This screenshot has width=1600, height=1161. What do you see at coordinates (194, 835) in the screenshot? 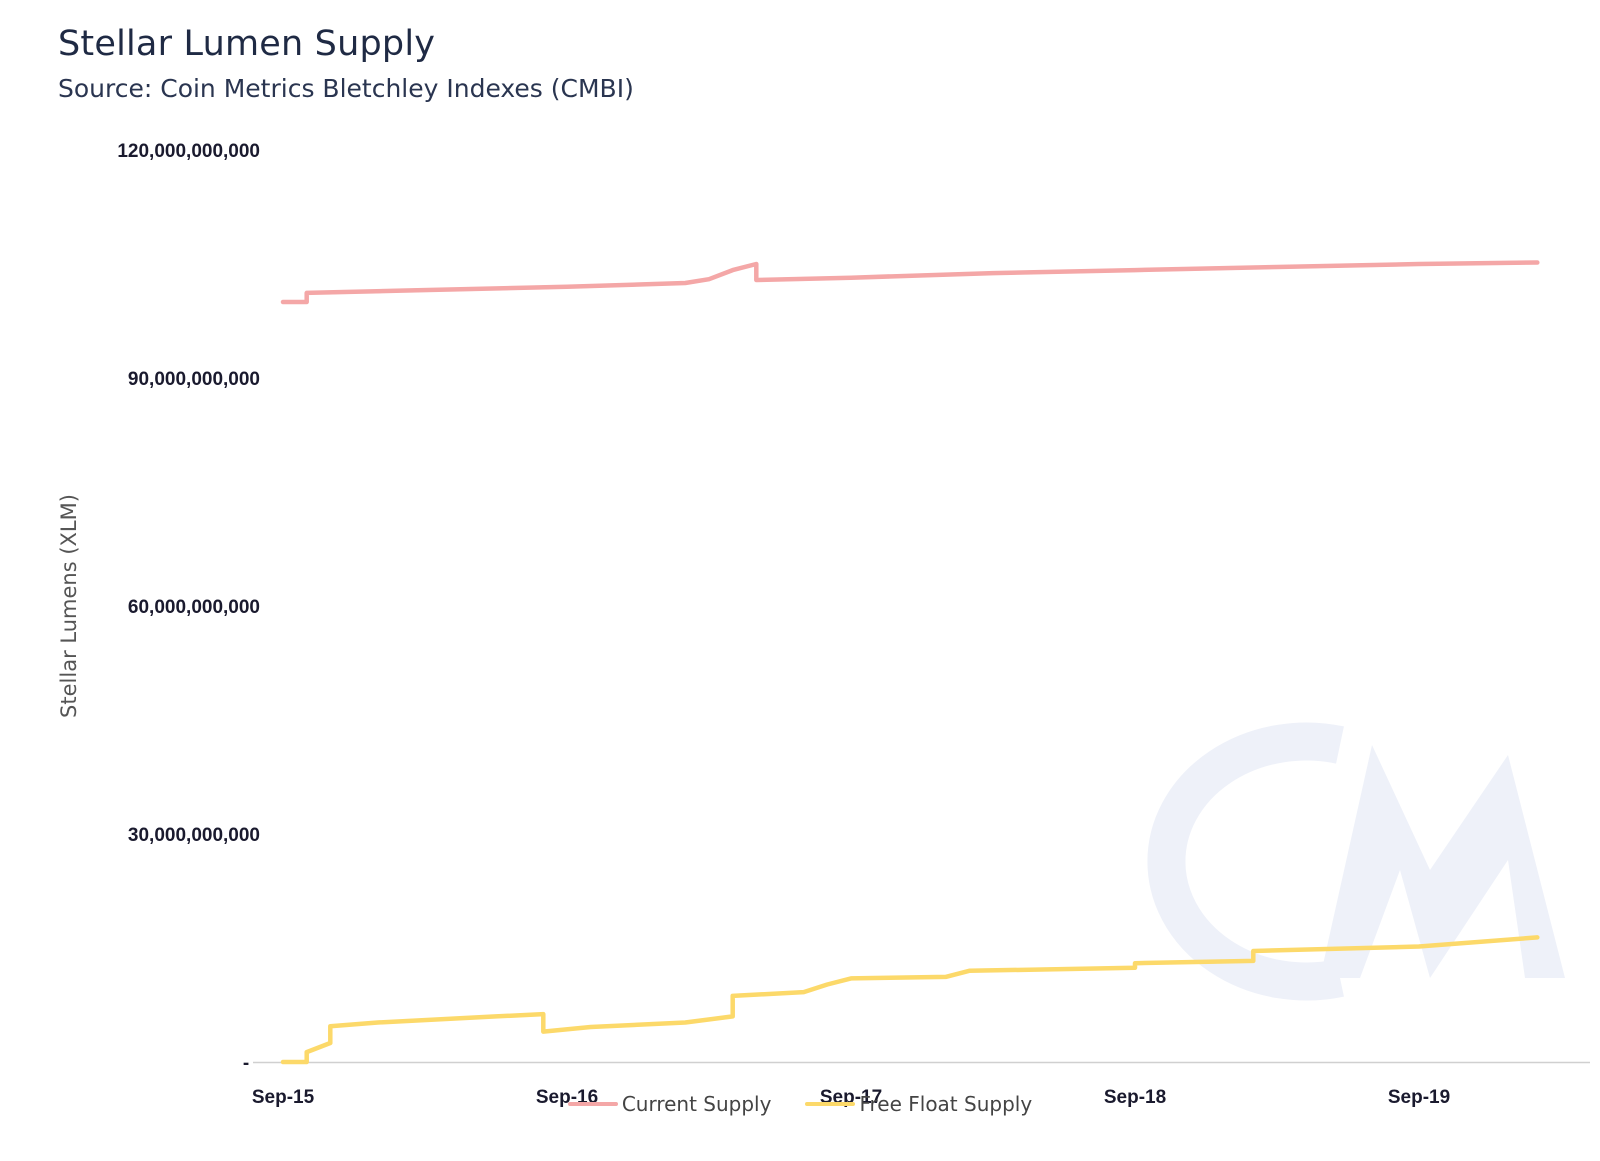
I see `y-tick-label: 30,000,000,000` at bounding box center [194, 835].